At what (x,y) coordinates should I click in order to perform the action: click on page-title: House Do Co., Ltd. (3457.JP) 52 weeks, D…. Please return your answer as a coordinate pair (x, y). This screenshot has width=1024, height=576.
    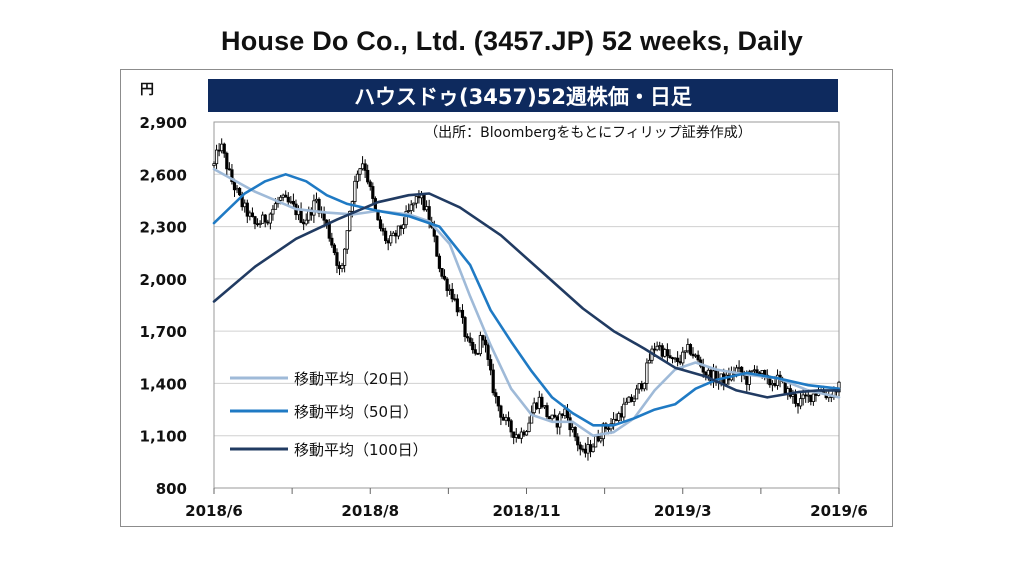
    Looking at the image, I should click on (512, 41).